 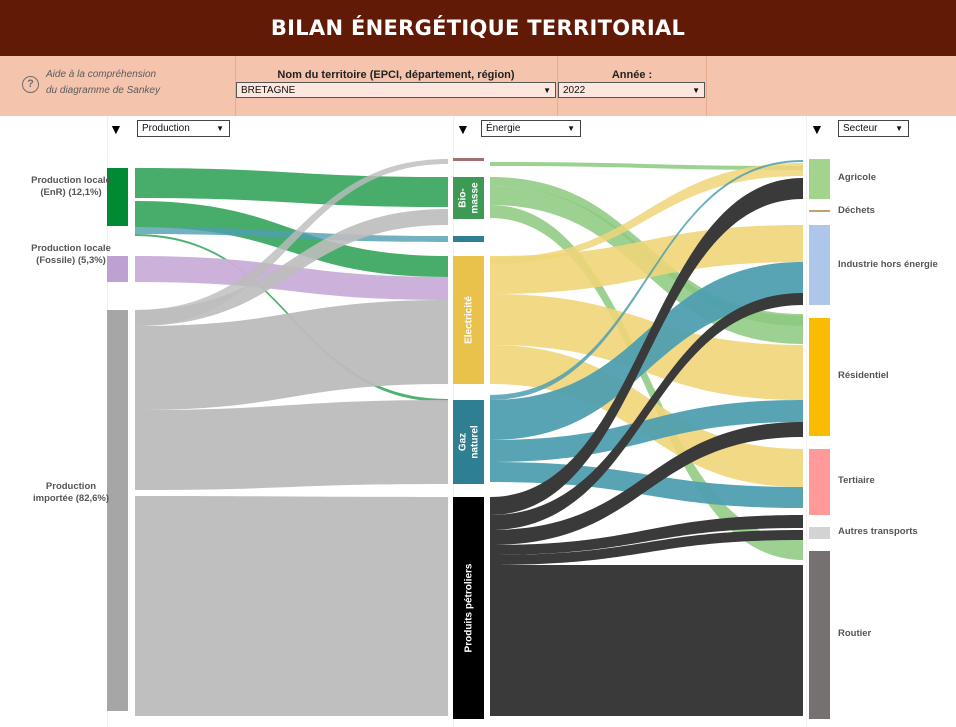 I want to click on year-value: 2022, so click(x=574, y=90).